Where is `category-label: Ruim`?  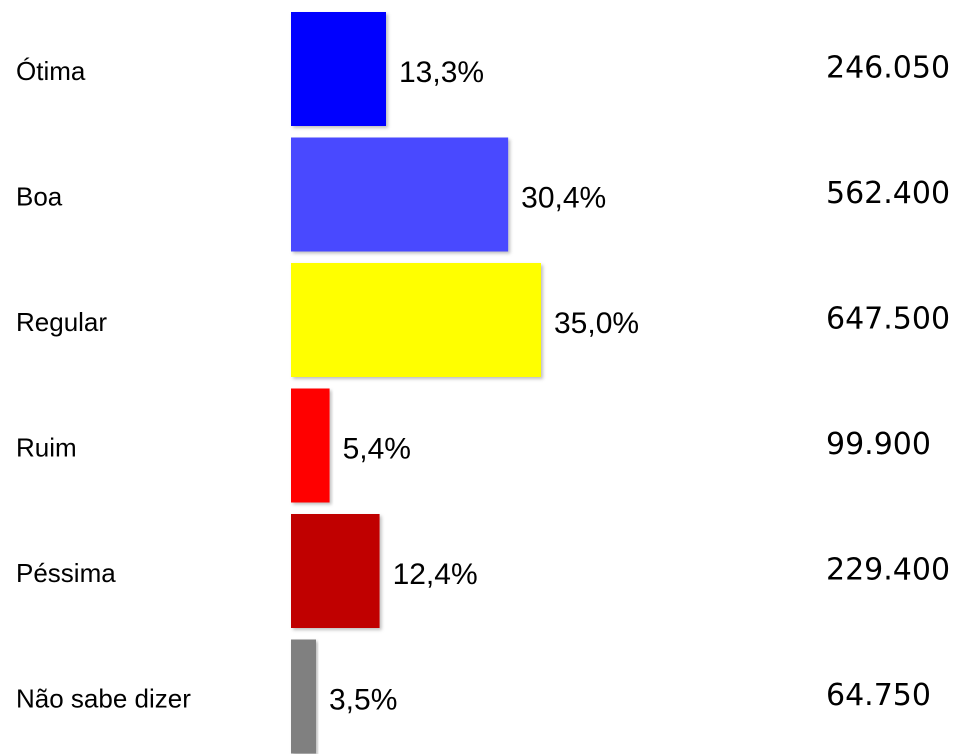
category-label: Ruim is located at coordinates (46, 447).